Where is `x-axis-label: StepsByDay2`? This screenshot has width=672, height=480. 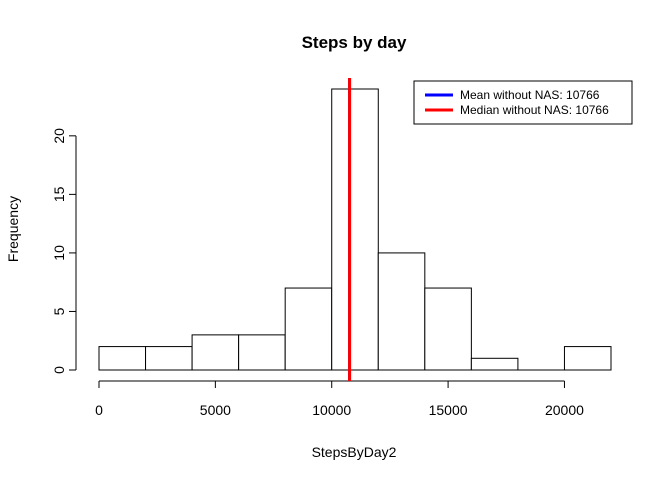 x-axis-label: StepsByDay2 is located at coordinates (354, 452).